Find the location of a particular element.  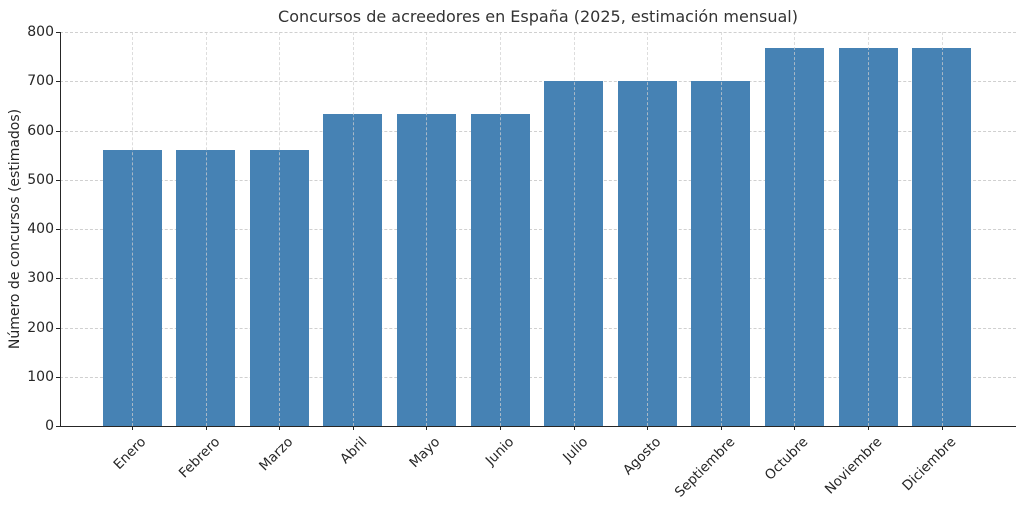

x-tick-label: Noviembre is located at coordinates (853, 466).